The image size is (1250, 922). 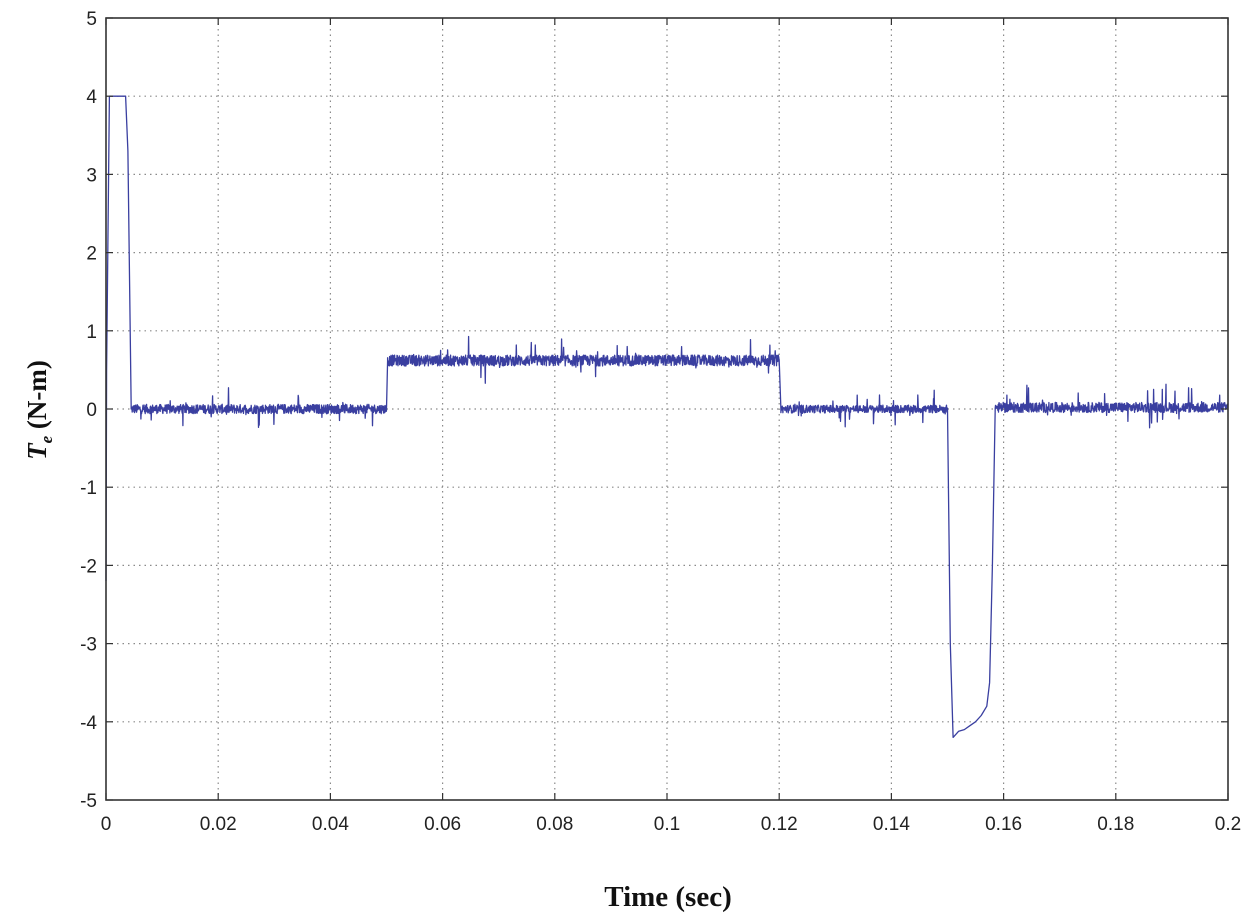 What do you see at coordinates (37, 398) in the screenshot?
I see `y-axis-label-unit: (N-m)` at bounding box center [37, 398].